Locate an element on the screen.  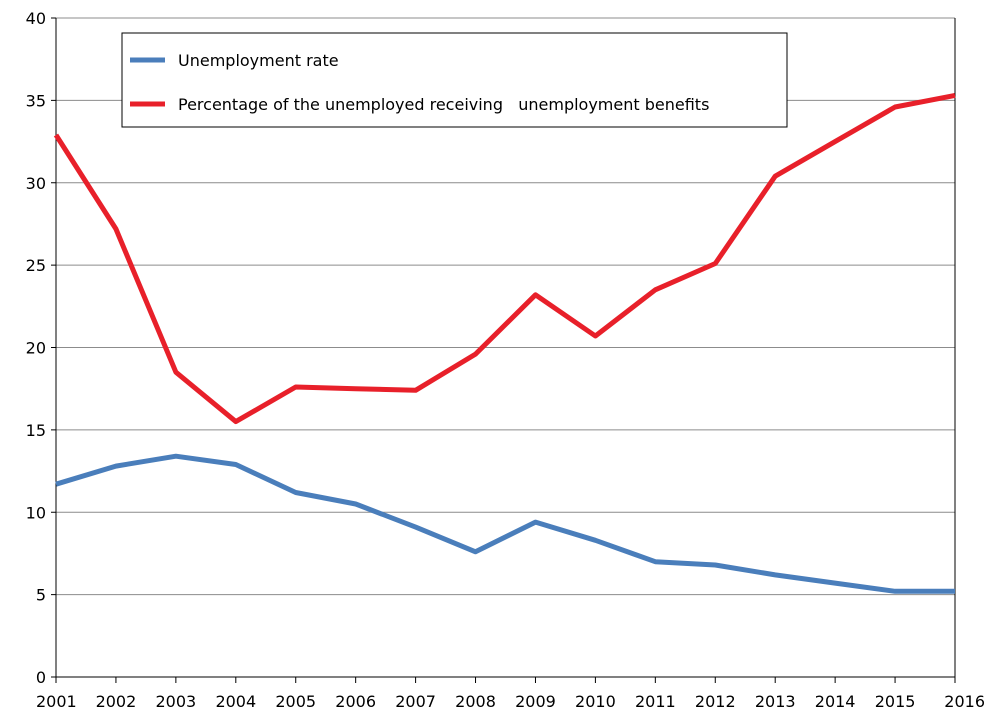
legend-box is located at coordinates (454, 80).